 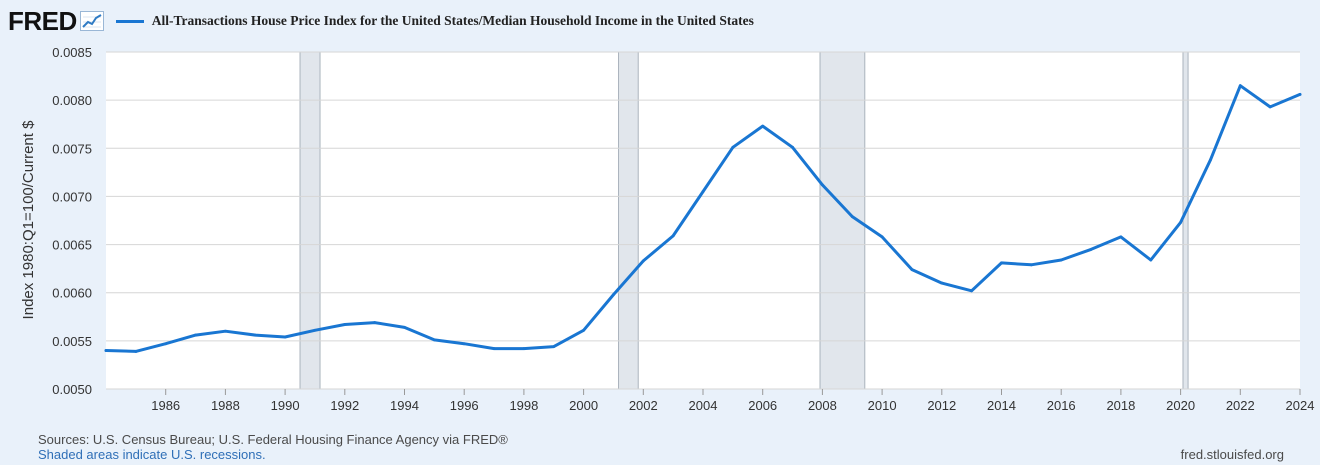 What do you see at coordinates (344, 405) in the screenshot?
I see `x-tick-label: 1992` at bounding box center [344, 405].